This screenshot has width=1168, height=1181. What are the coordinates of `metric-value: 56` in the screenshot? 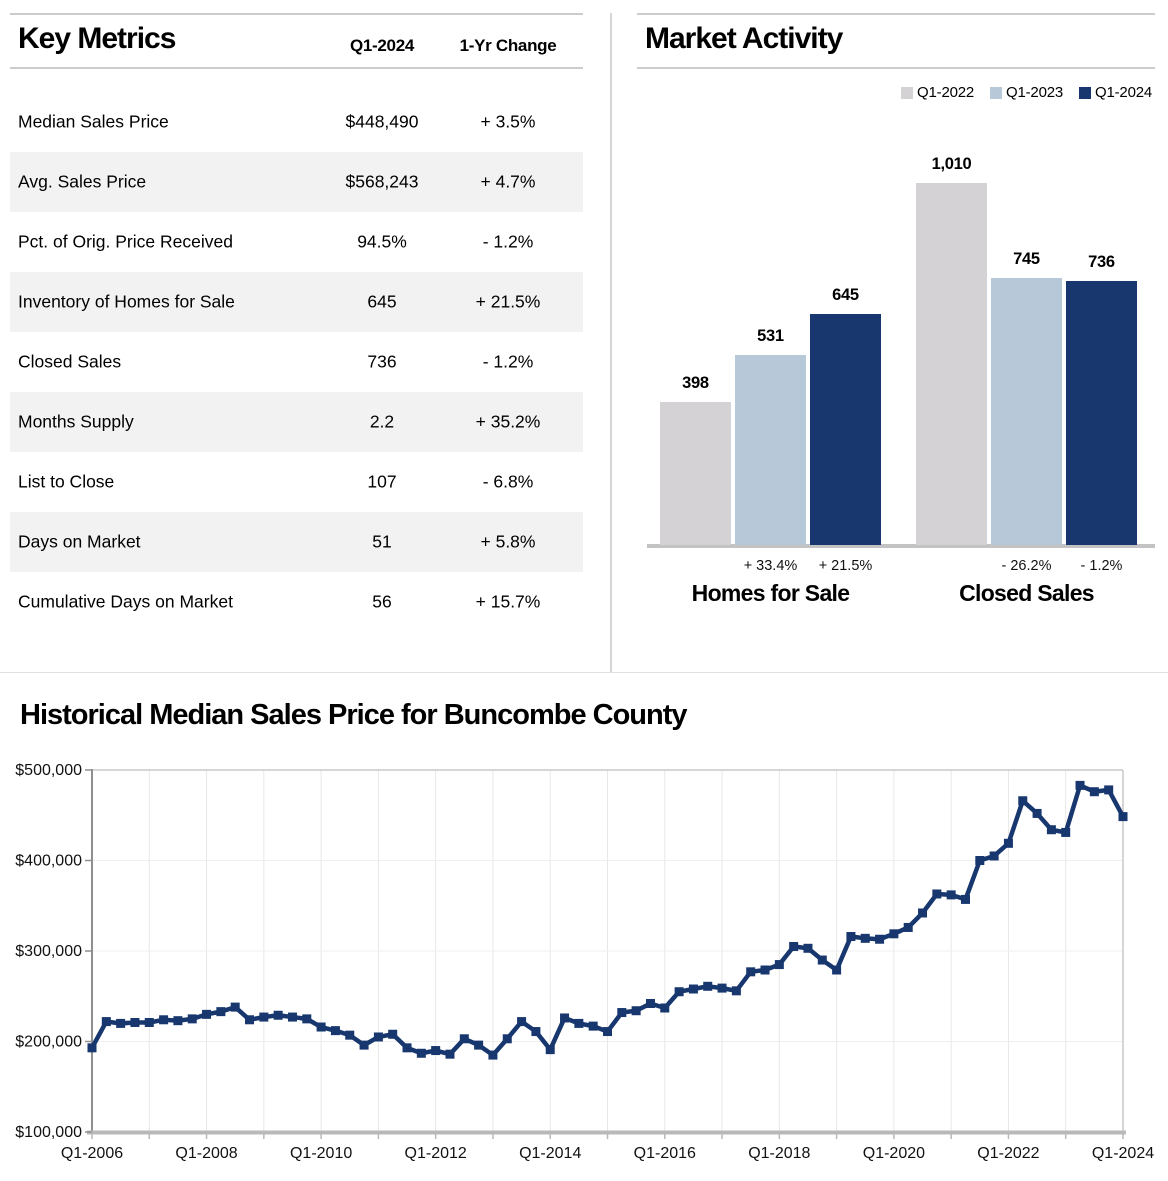 It's located at (382, 601).